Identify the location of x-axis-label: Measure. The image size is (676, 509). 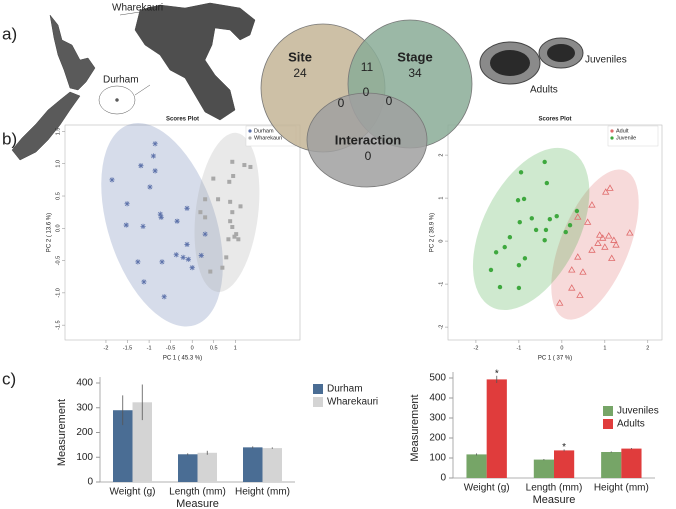
(197, 503).